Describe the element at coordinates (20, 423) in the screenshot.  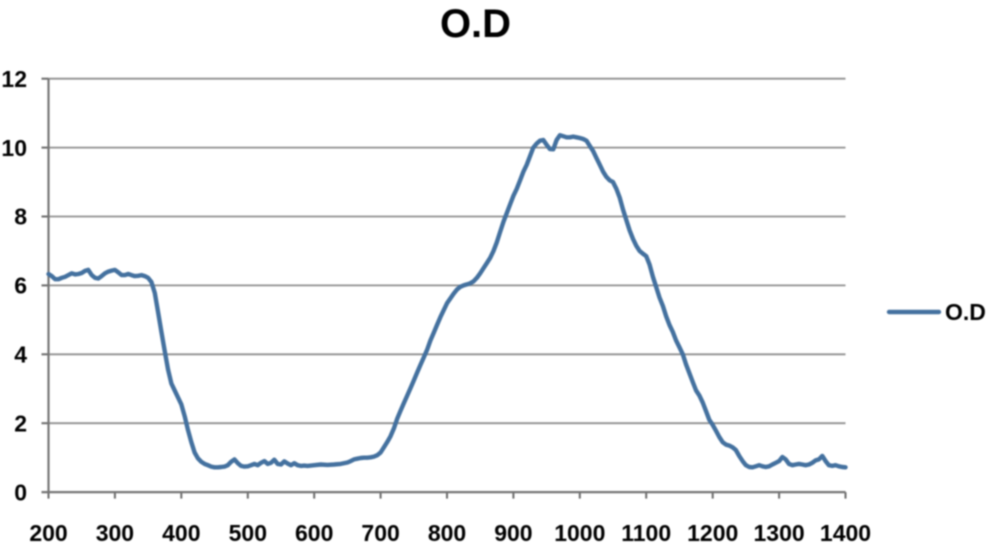
I see `svg-text: 2` at that location.